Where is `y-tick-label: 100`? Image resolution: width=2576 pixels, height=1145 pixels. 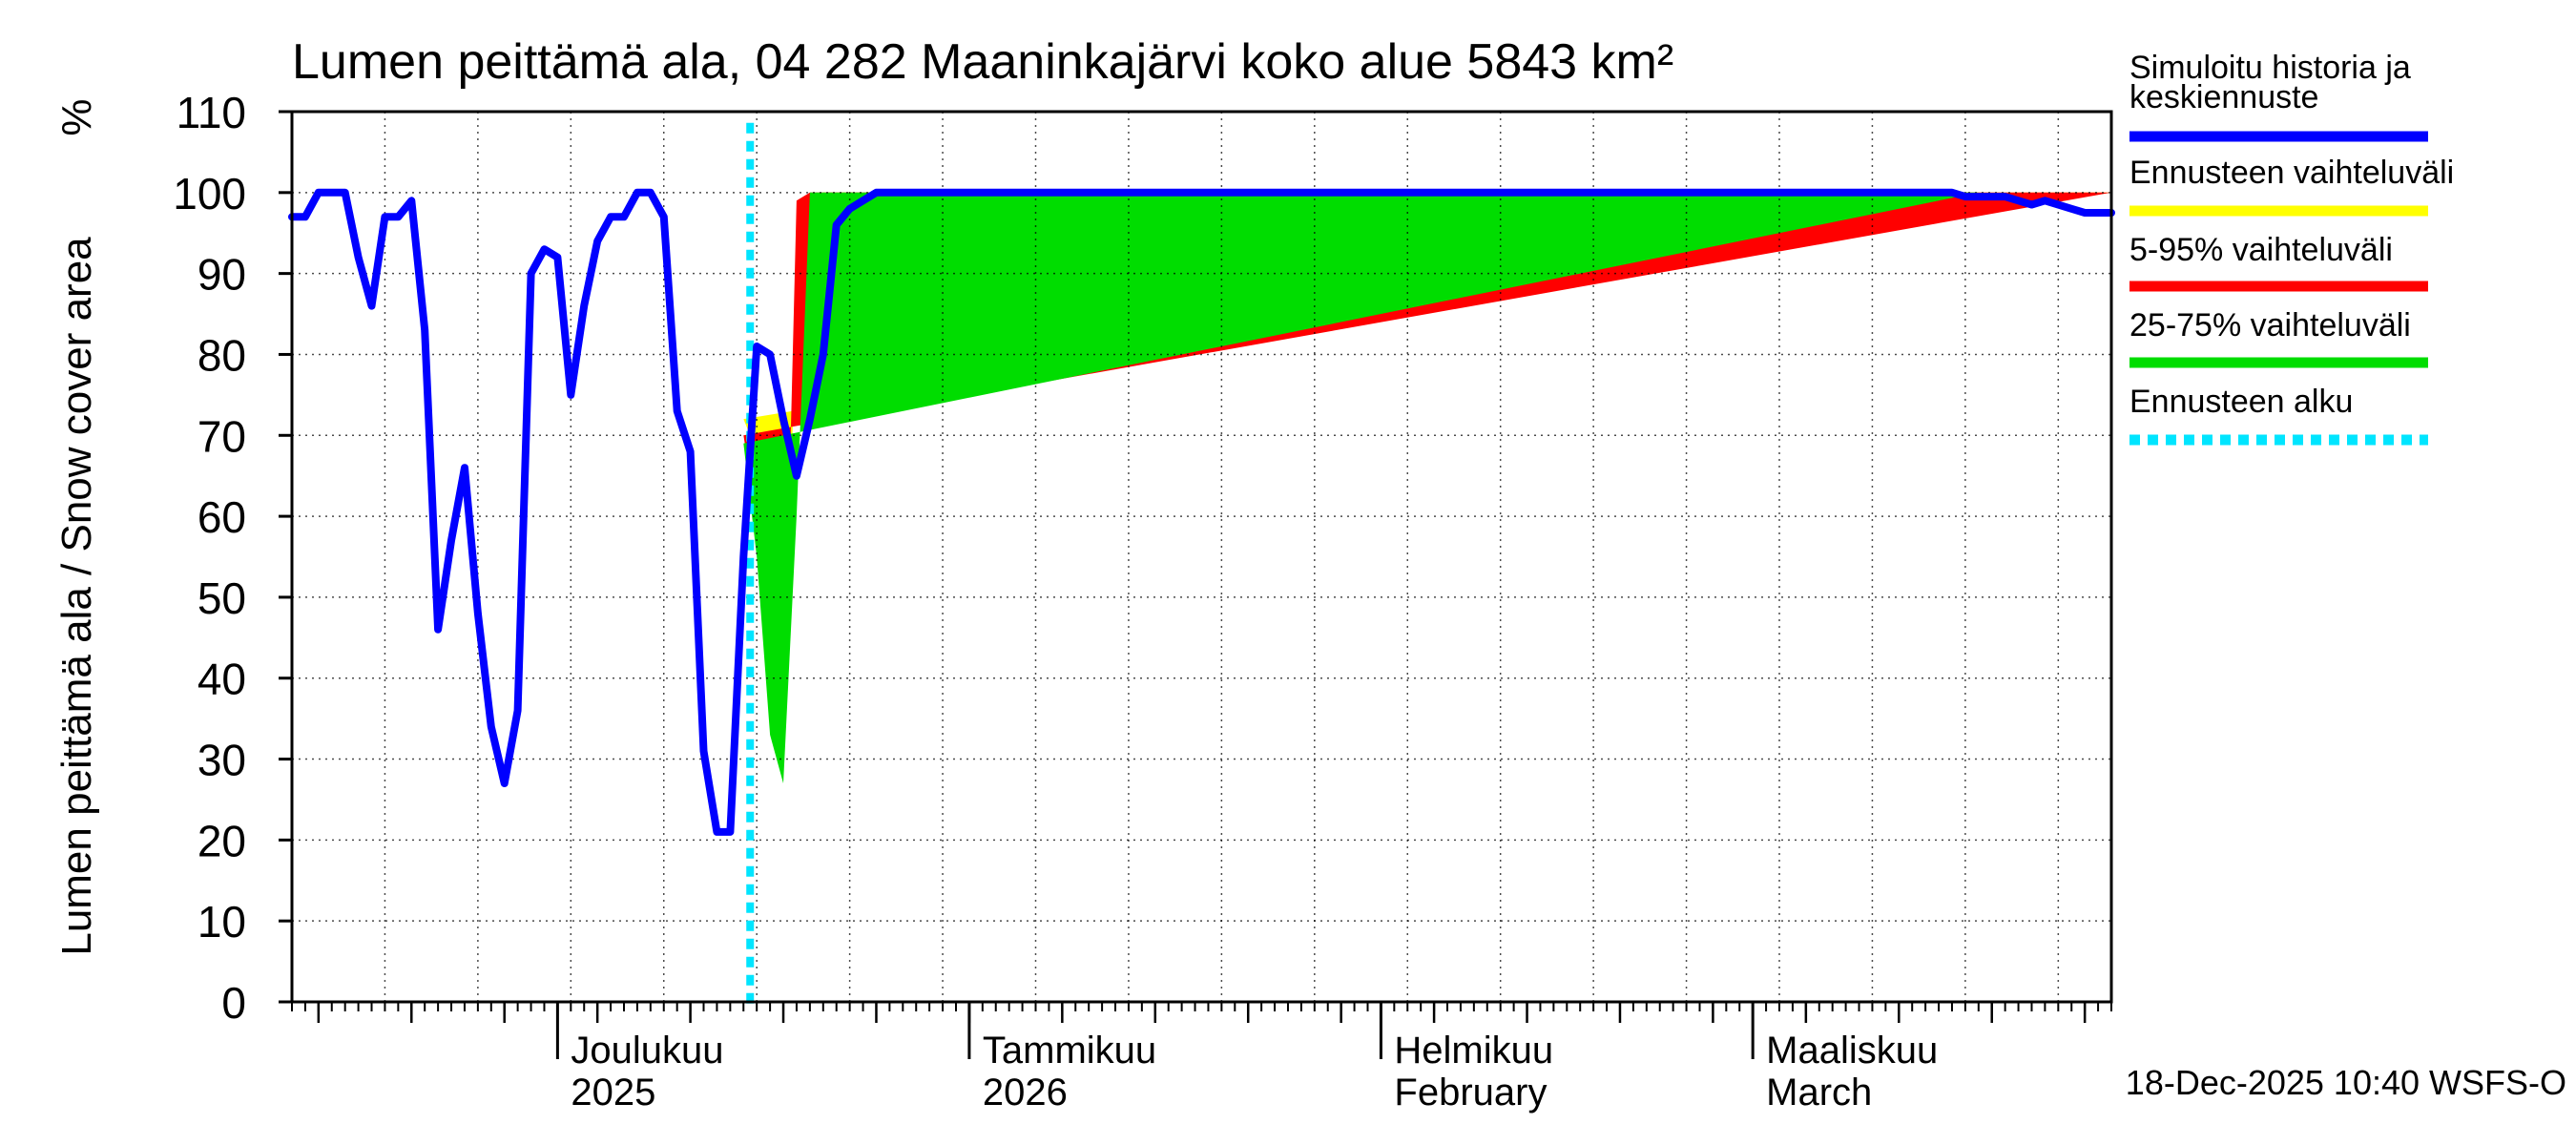
y-tick-label: 100 is located at coordinates (209, 194).